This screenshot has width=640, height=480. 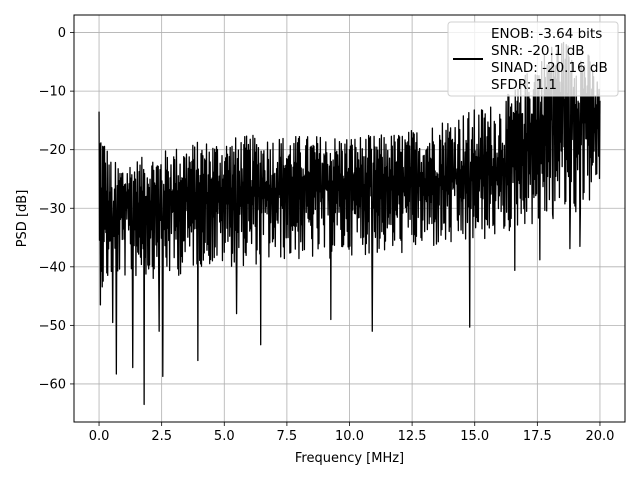 I want to click on legend-entry-snr: SNR: -20.1 dB, so click(x=538, y=51).